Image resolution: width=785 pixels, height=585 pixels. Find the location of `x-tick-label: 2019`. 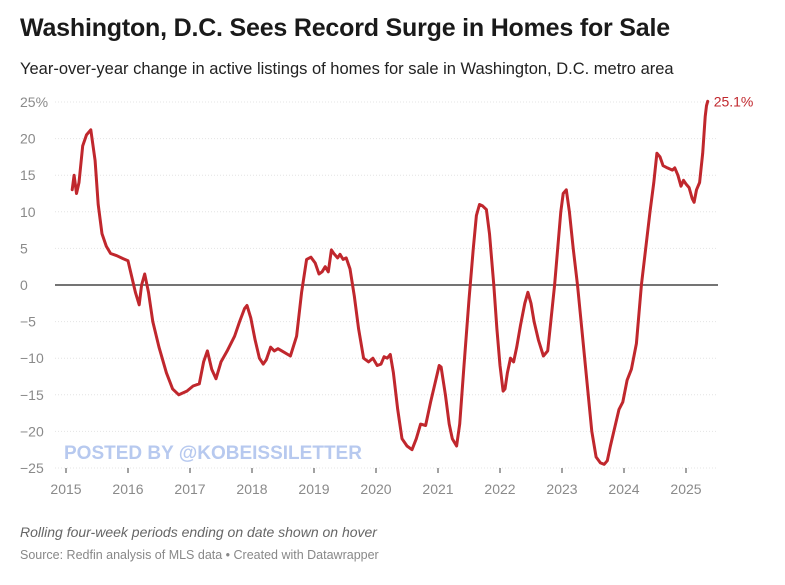

x-tick-label: 2019 is located at coordinates (313, 489).